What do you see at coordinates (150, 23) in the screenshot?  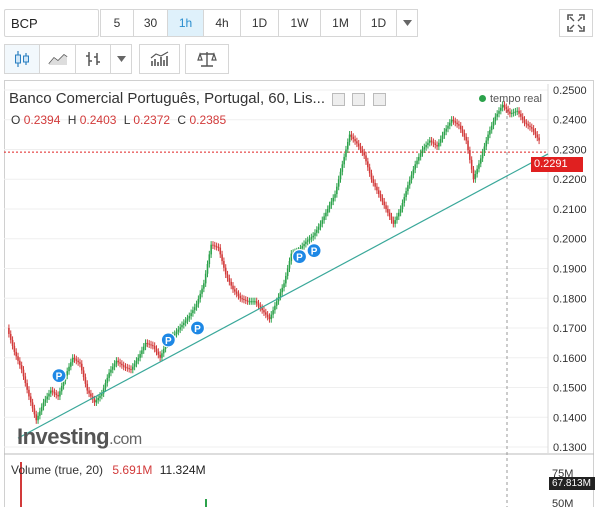 I see `interval-30: 30` at bounding box center [150, 23].